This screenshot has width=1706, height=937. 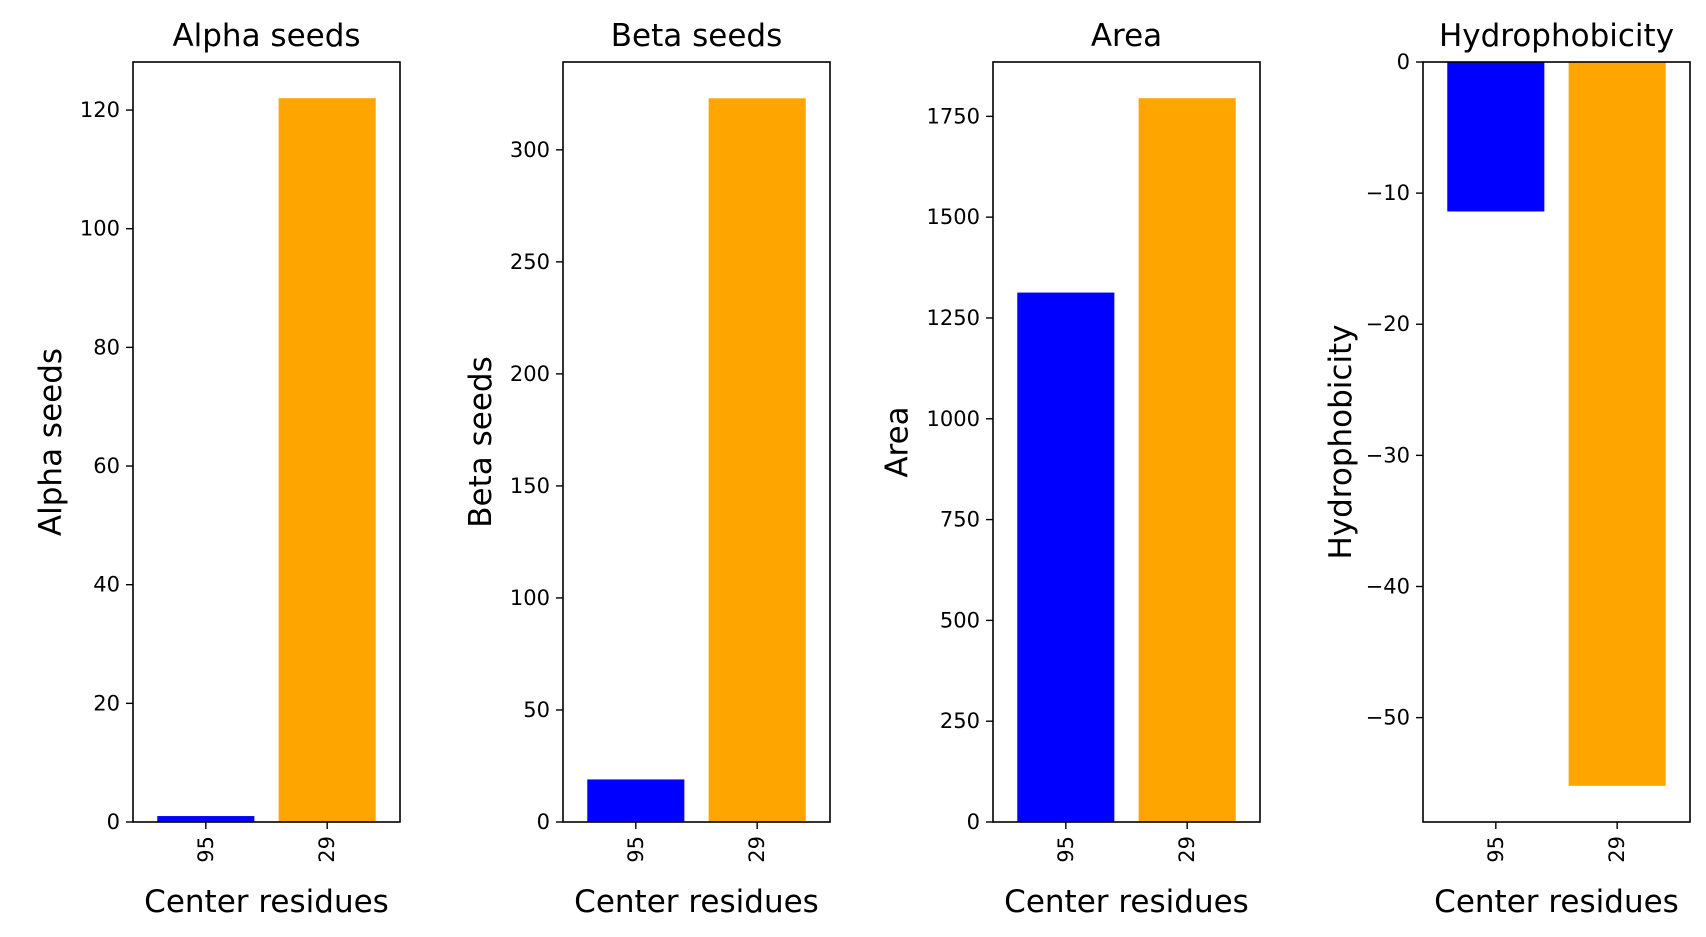 I want to click on chart-title: Alpha seeds, so click(x=266, y=36).